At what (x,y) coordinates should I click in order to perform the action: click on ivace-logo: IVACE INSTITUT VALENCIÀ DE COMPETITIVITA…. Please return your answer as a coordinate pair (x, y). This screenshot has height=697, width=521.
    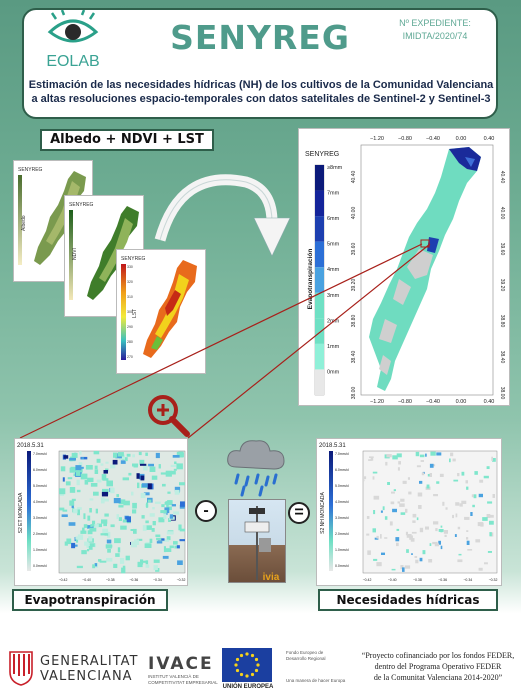
    Looking at the image, I should click on (183, 670).